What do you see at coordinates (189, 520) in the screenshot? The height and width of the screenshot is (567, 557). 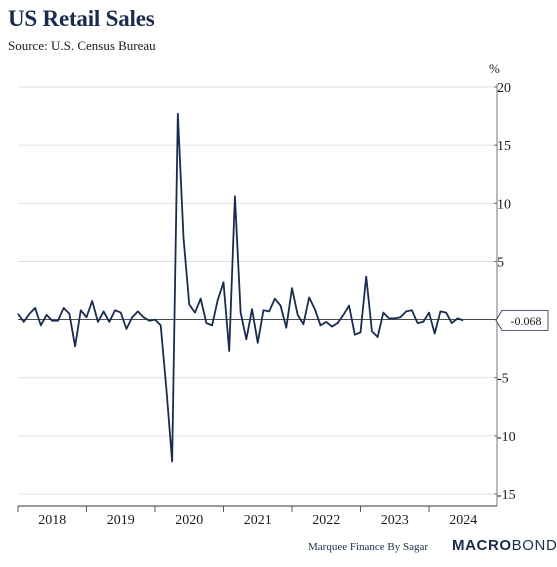 I see `x-tick-label: 2020` at bounding box center [189, 520].